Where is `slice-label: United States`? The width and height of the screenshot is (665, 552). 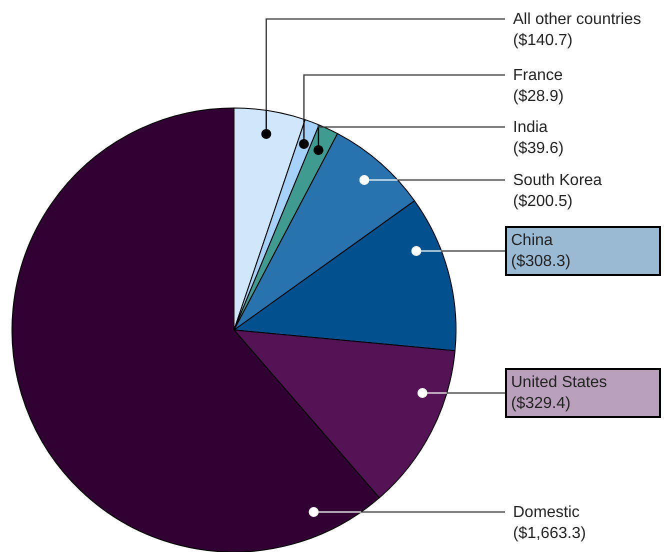
slice-label: United States is located at coordinates (559, 382).